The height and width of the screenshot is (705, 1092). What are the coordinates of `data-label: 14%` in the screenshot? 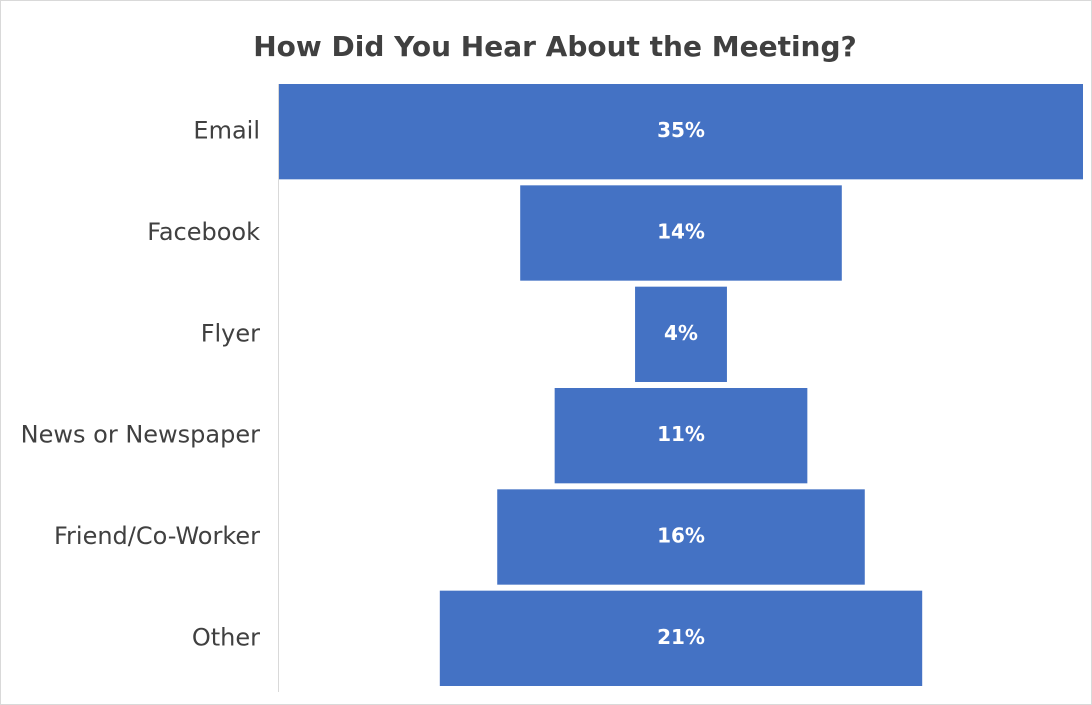 It's located at (681, 232).